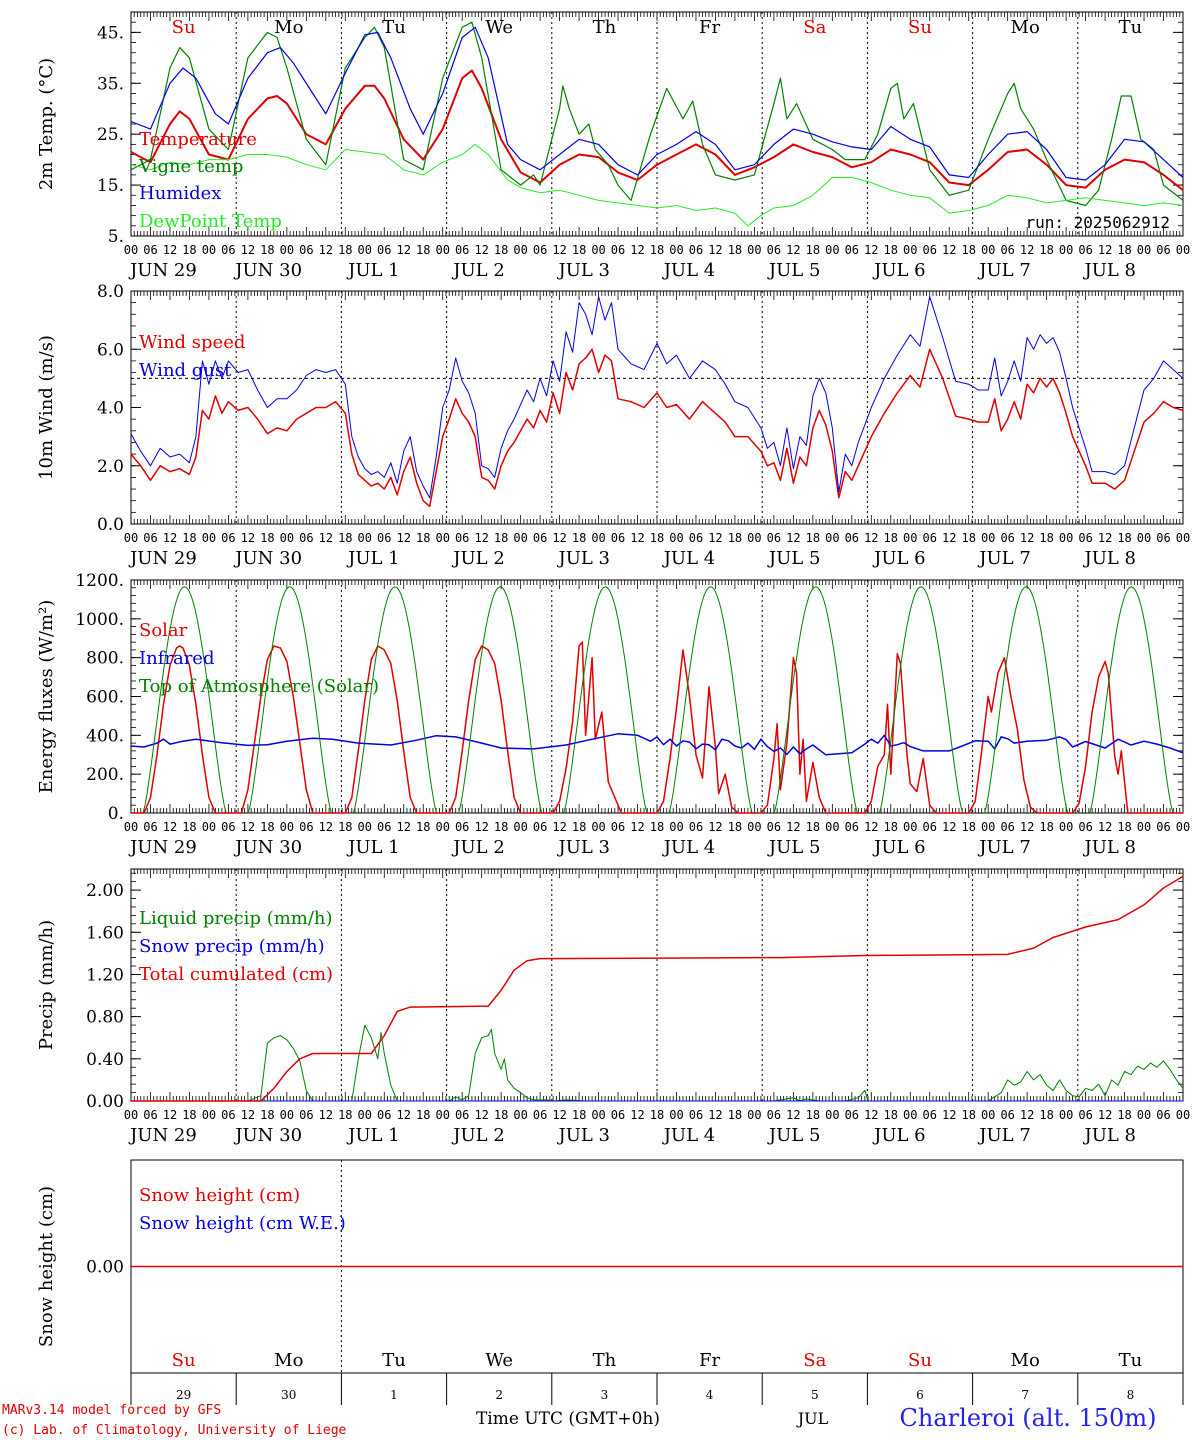  What do you see at coordinates (110, 84) in the screenshot?
I see `y-tick-label: 35.` at bounding box center [110, 84].